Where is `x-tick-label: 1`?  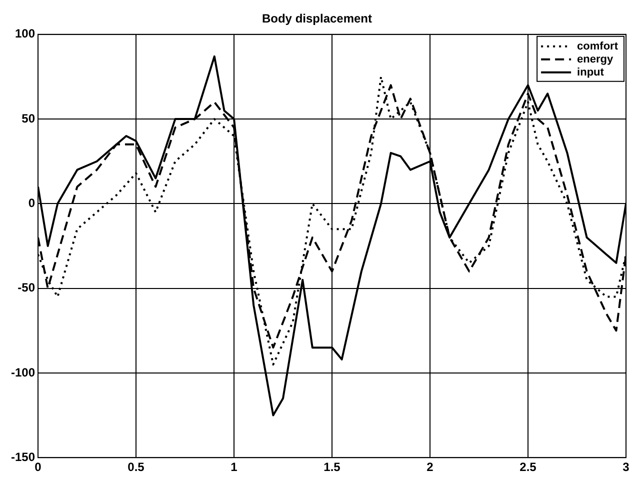 x-tick-label: 1 is located at coordinates (234, 467).